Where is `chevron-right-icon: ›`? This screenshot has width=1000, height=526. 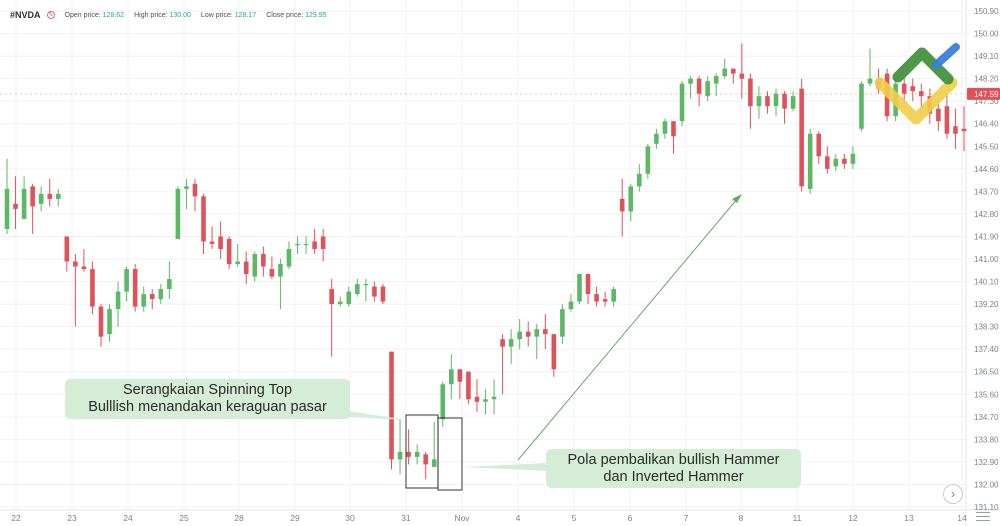
chevron-right-icon: › is located at coordinates (953, 494).